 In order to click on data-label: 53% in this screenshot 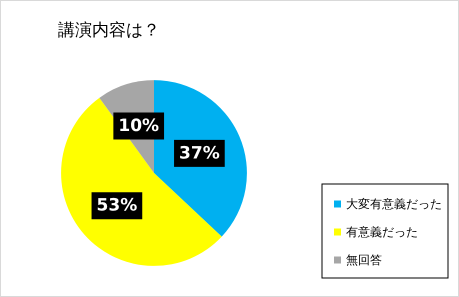, I will do `click(117, 206)`.